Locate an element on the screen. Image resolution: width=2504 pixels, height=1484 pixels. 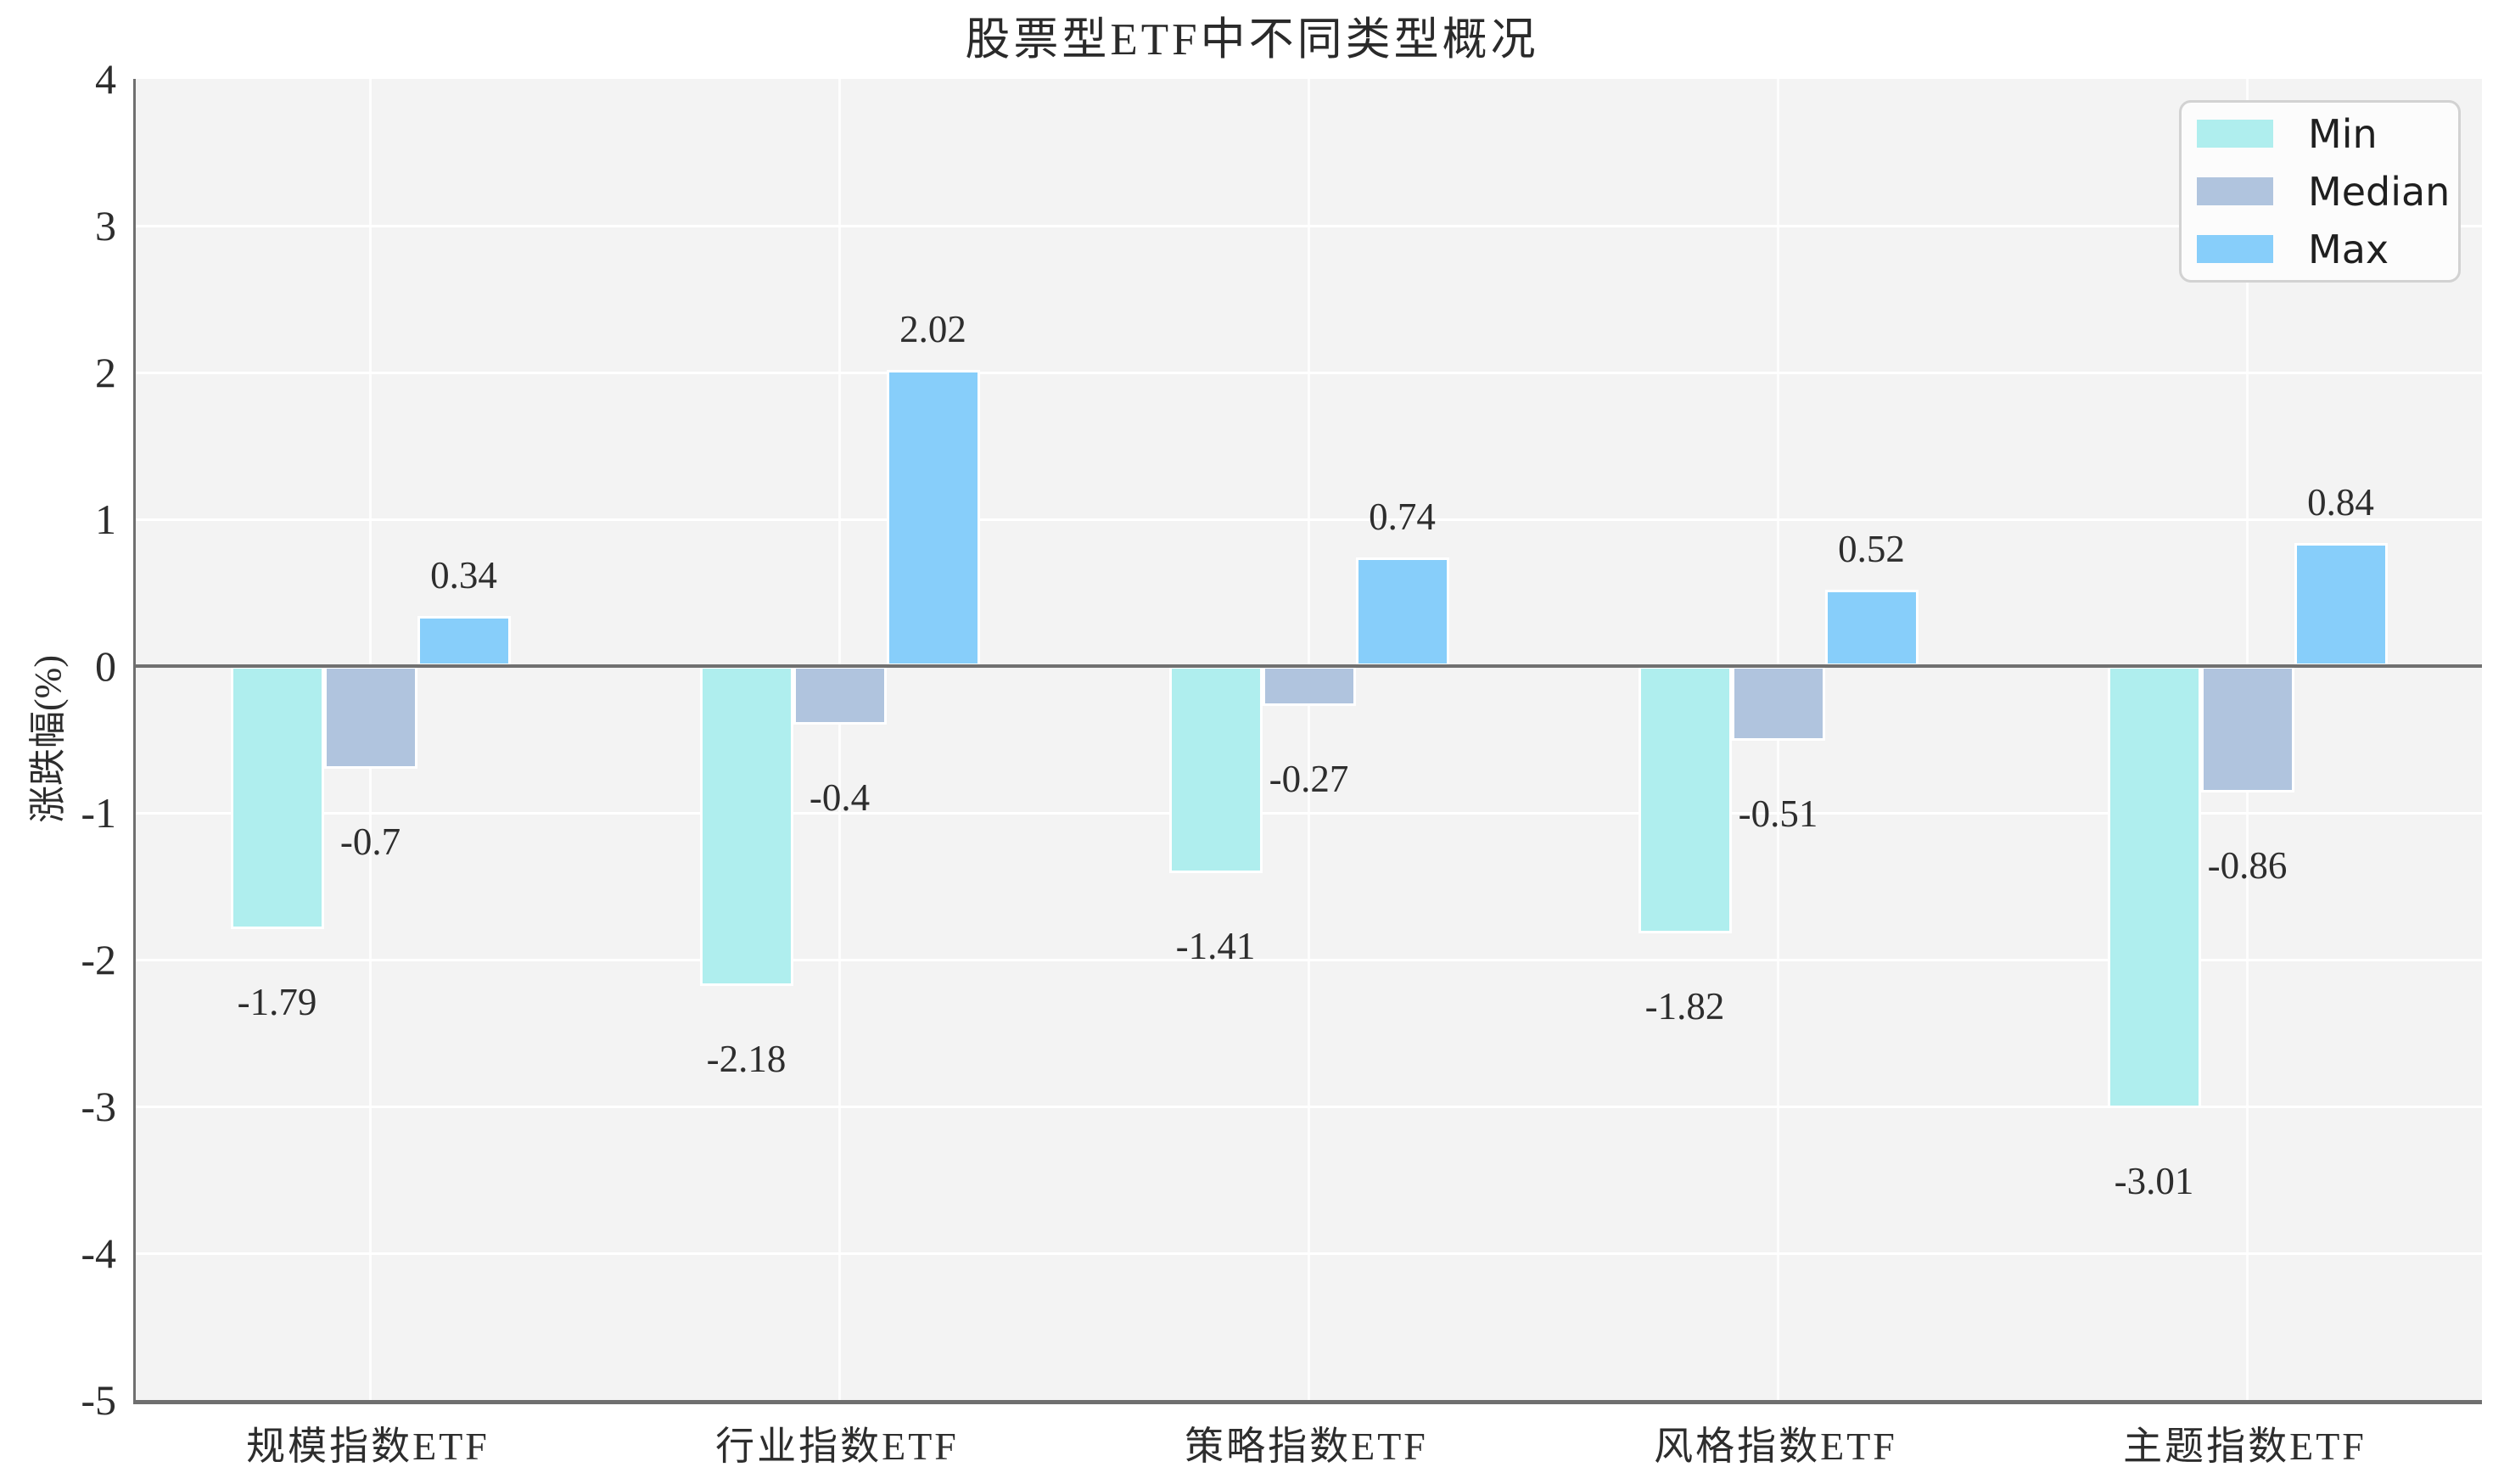
legend-label: Median is located at coordinates (2380, 192).